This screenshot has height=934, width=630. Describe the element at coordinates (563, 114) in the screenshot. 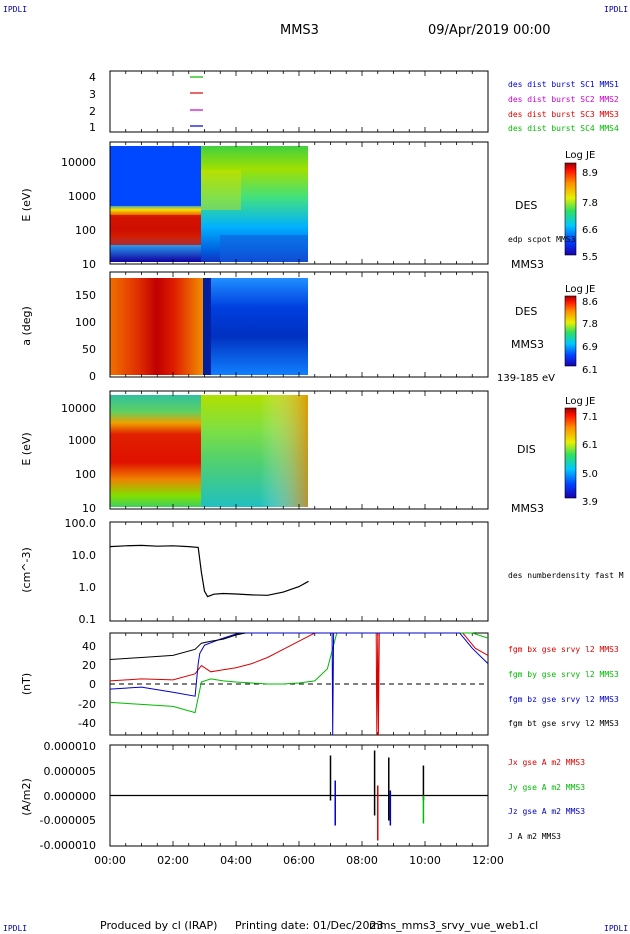

I see `legend-sc3: des dist burst SC3 MMS3` at that location.